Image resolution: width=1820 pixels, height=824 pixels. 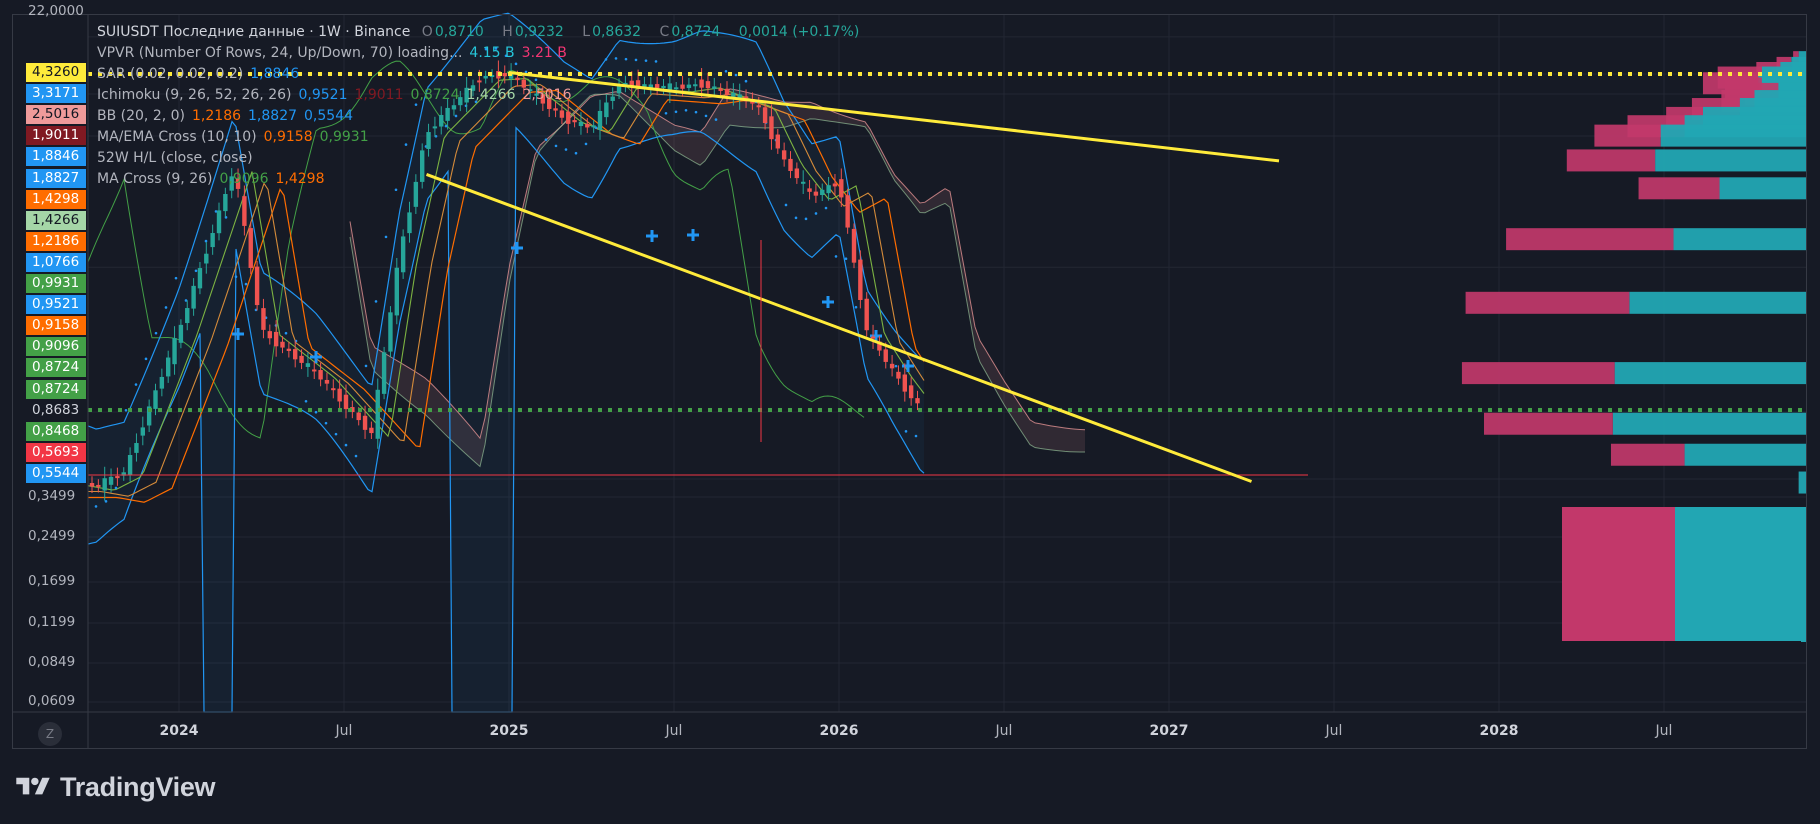 What do you see at coordinates (56, 262) in the screenshot?
I see `price-tag: 1,0766` at bounding box center [56, 262].